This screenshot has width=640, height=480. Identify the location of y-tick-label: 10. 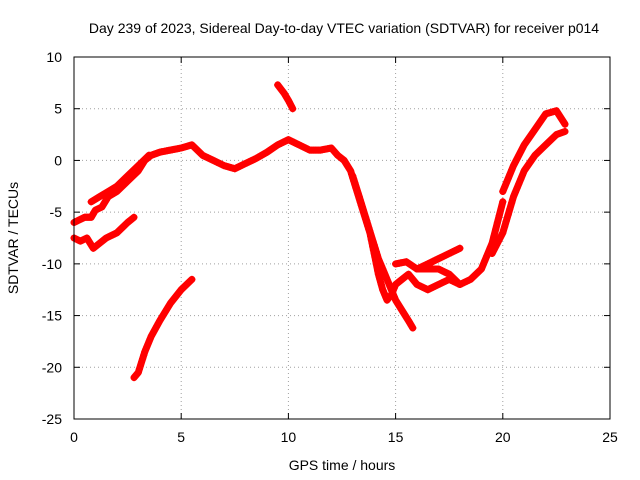
(54, 57).